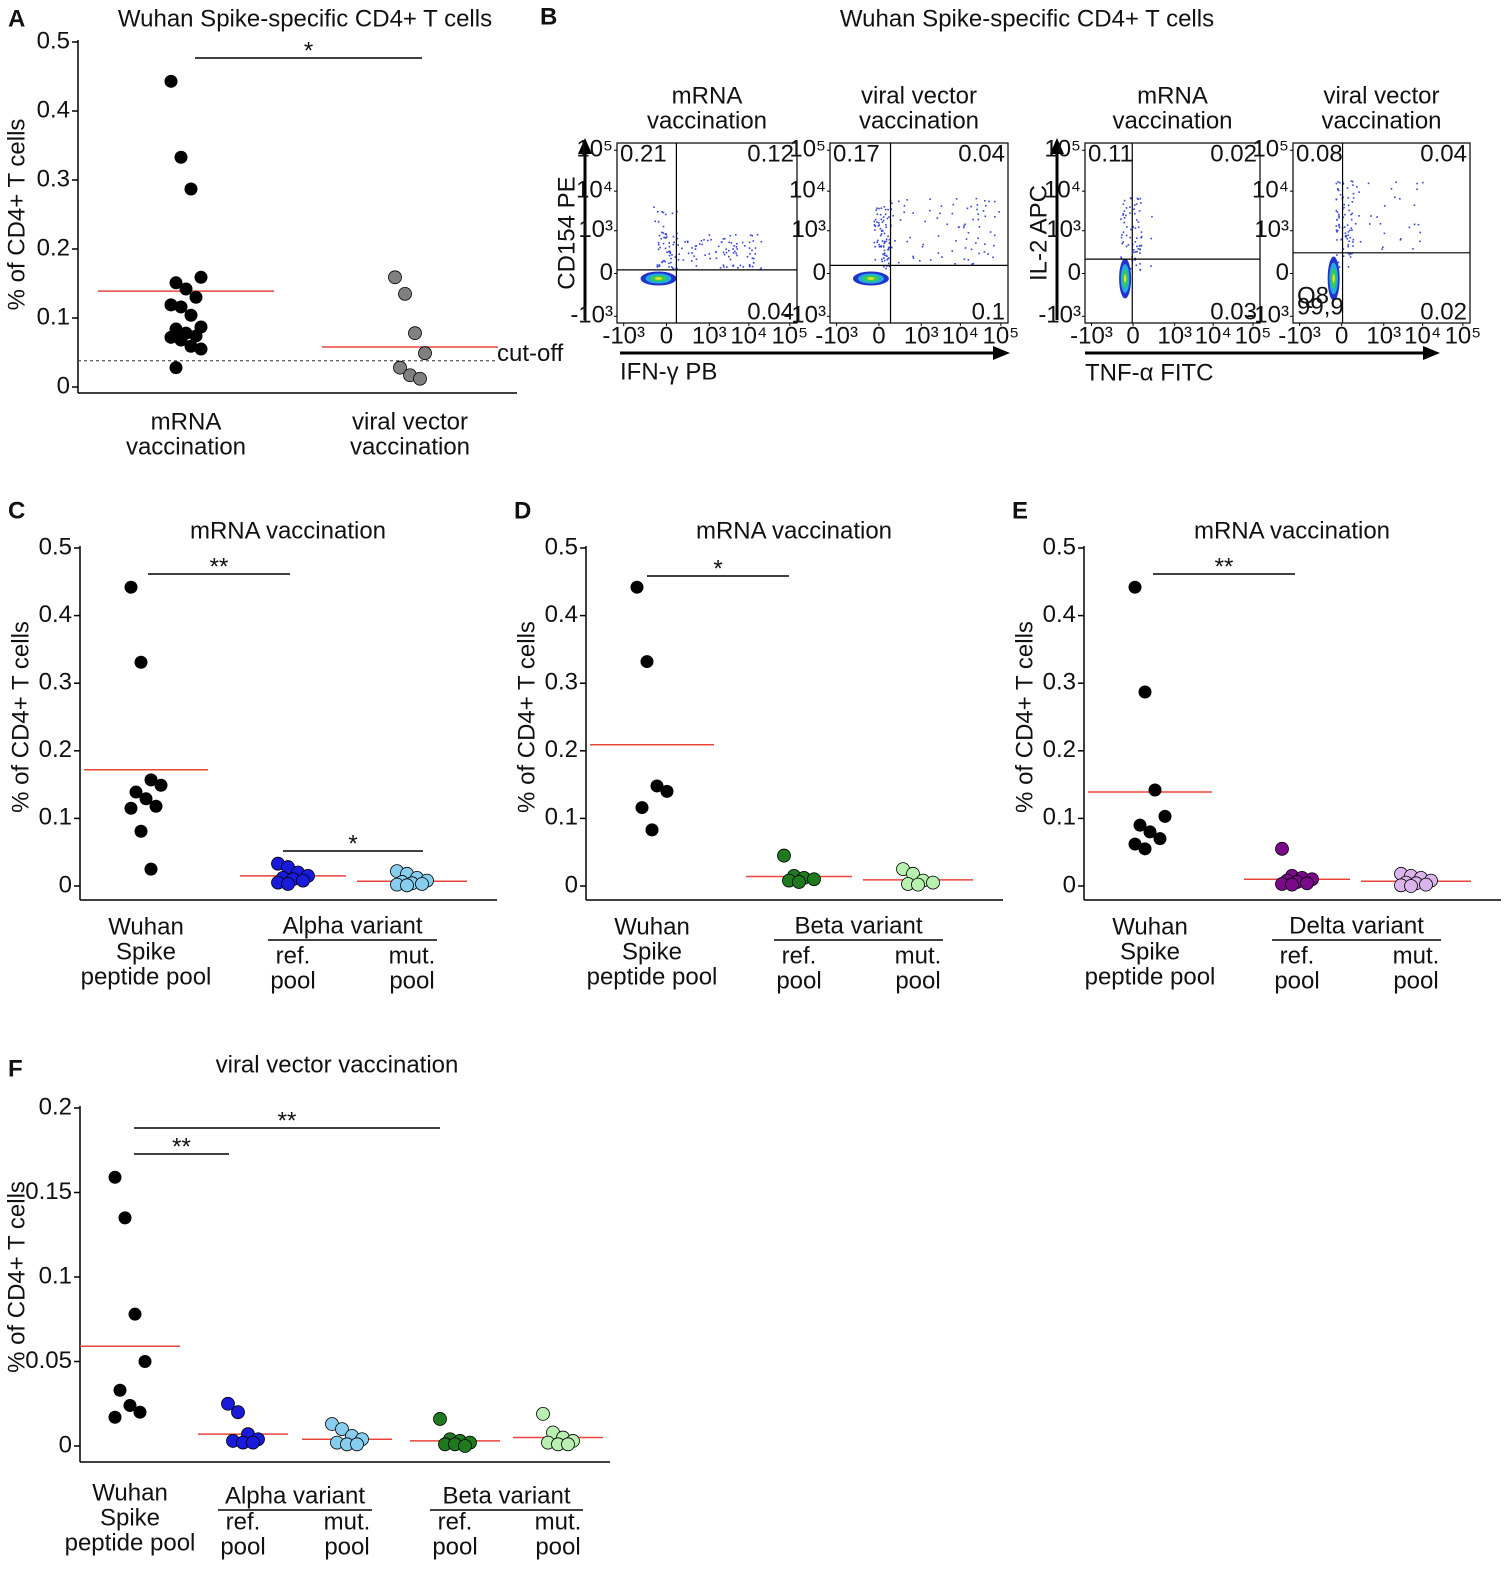 This screenshot has width=1512, height=1587. Describe the element at coordinates (668, 371) in the screenshot. I see `x-axis-label: IFN-γ PB` at that location.